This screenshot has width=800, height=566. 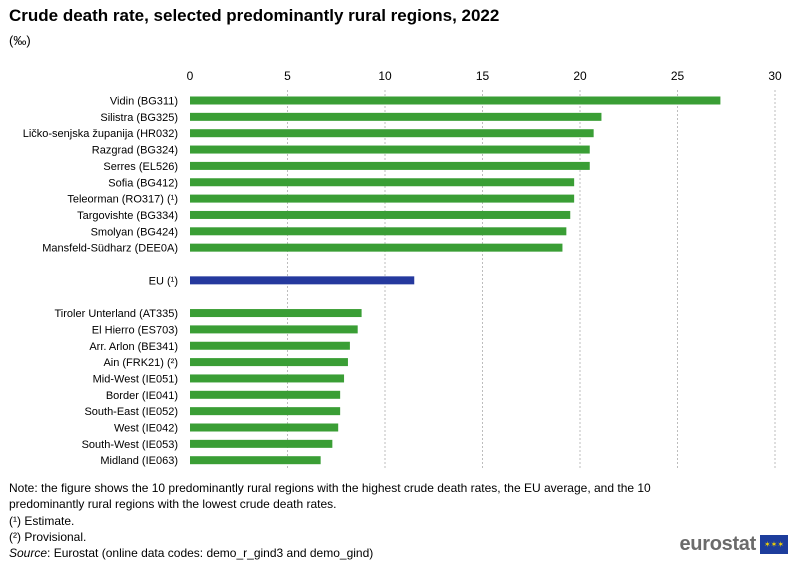 I want to click on category-label: Smolyan (BG424), so click(x=134, y=232).